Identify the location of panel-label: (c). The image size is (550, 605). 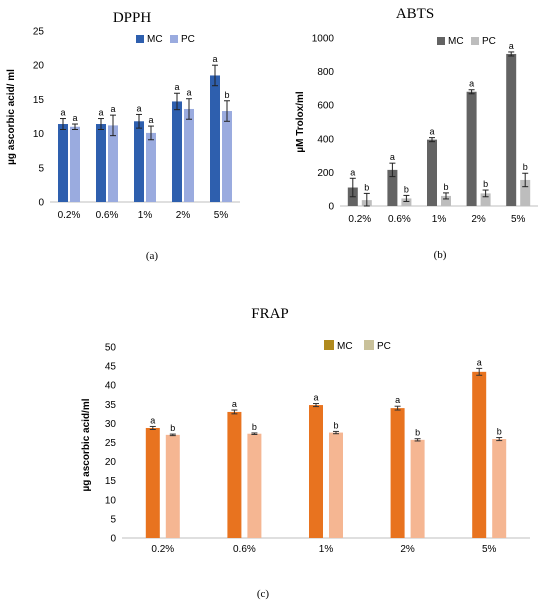
(263, 594).